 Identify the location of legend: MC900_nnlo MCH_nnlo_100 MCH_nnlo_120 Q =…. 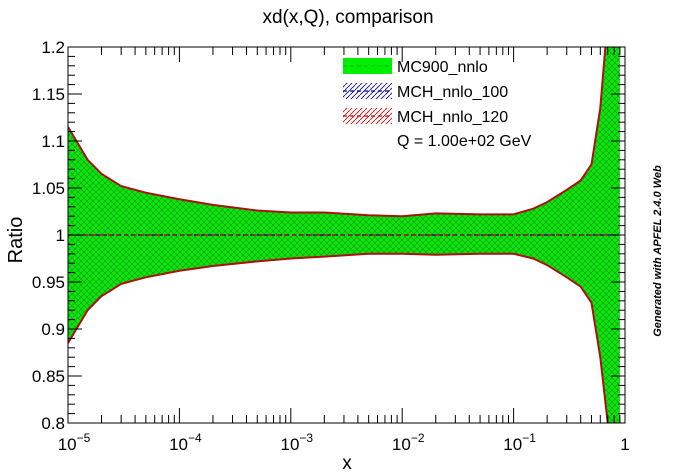
(437, 104).